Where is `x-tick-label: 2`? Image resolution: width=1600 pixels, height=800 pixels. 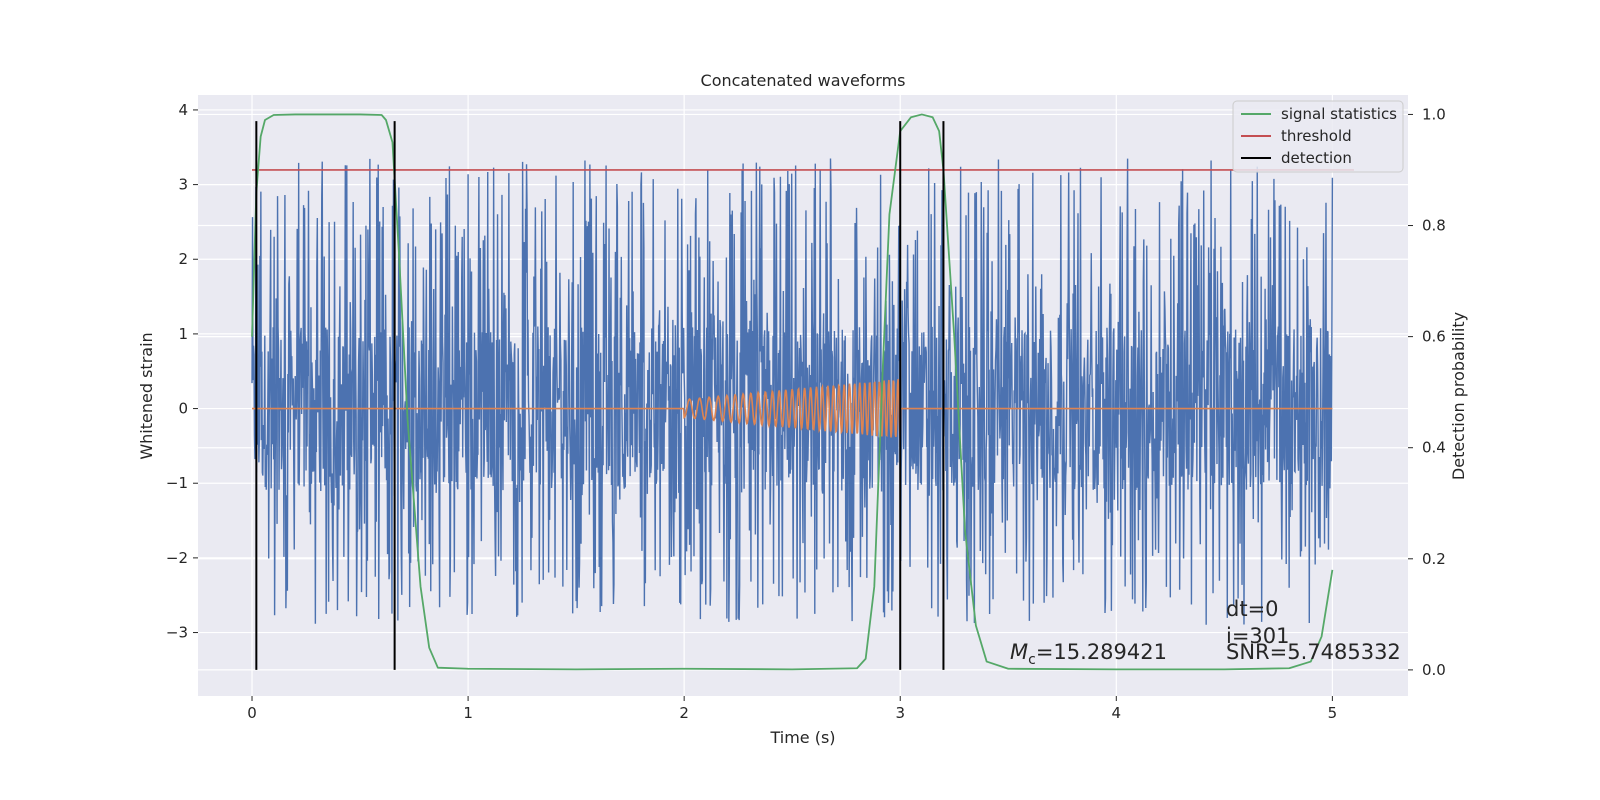 x-tick-label: 2 is located at coordinates (684, 713).